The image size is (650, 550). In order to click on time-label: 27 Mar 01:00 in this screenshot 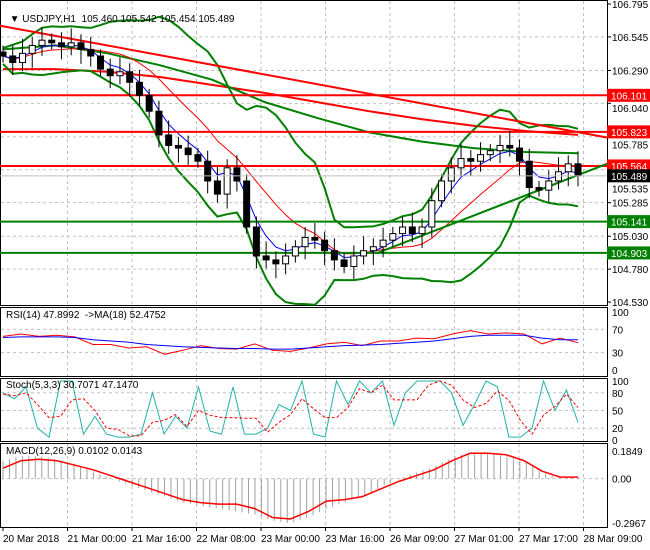, I will do `click(484, 539)`.